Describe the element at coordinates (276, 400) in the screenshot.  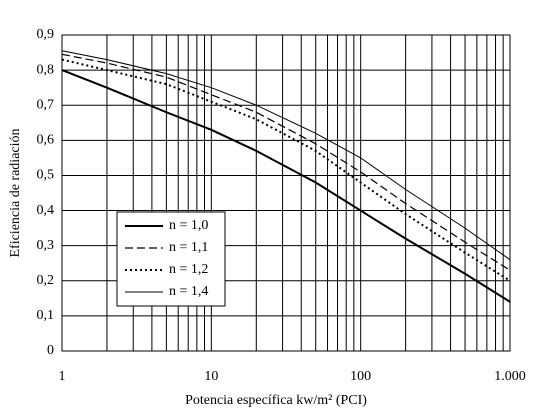
I see `x-axis-title: Potencia específica kw/m² (PCI)` at that location.